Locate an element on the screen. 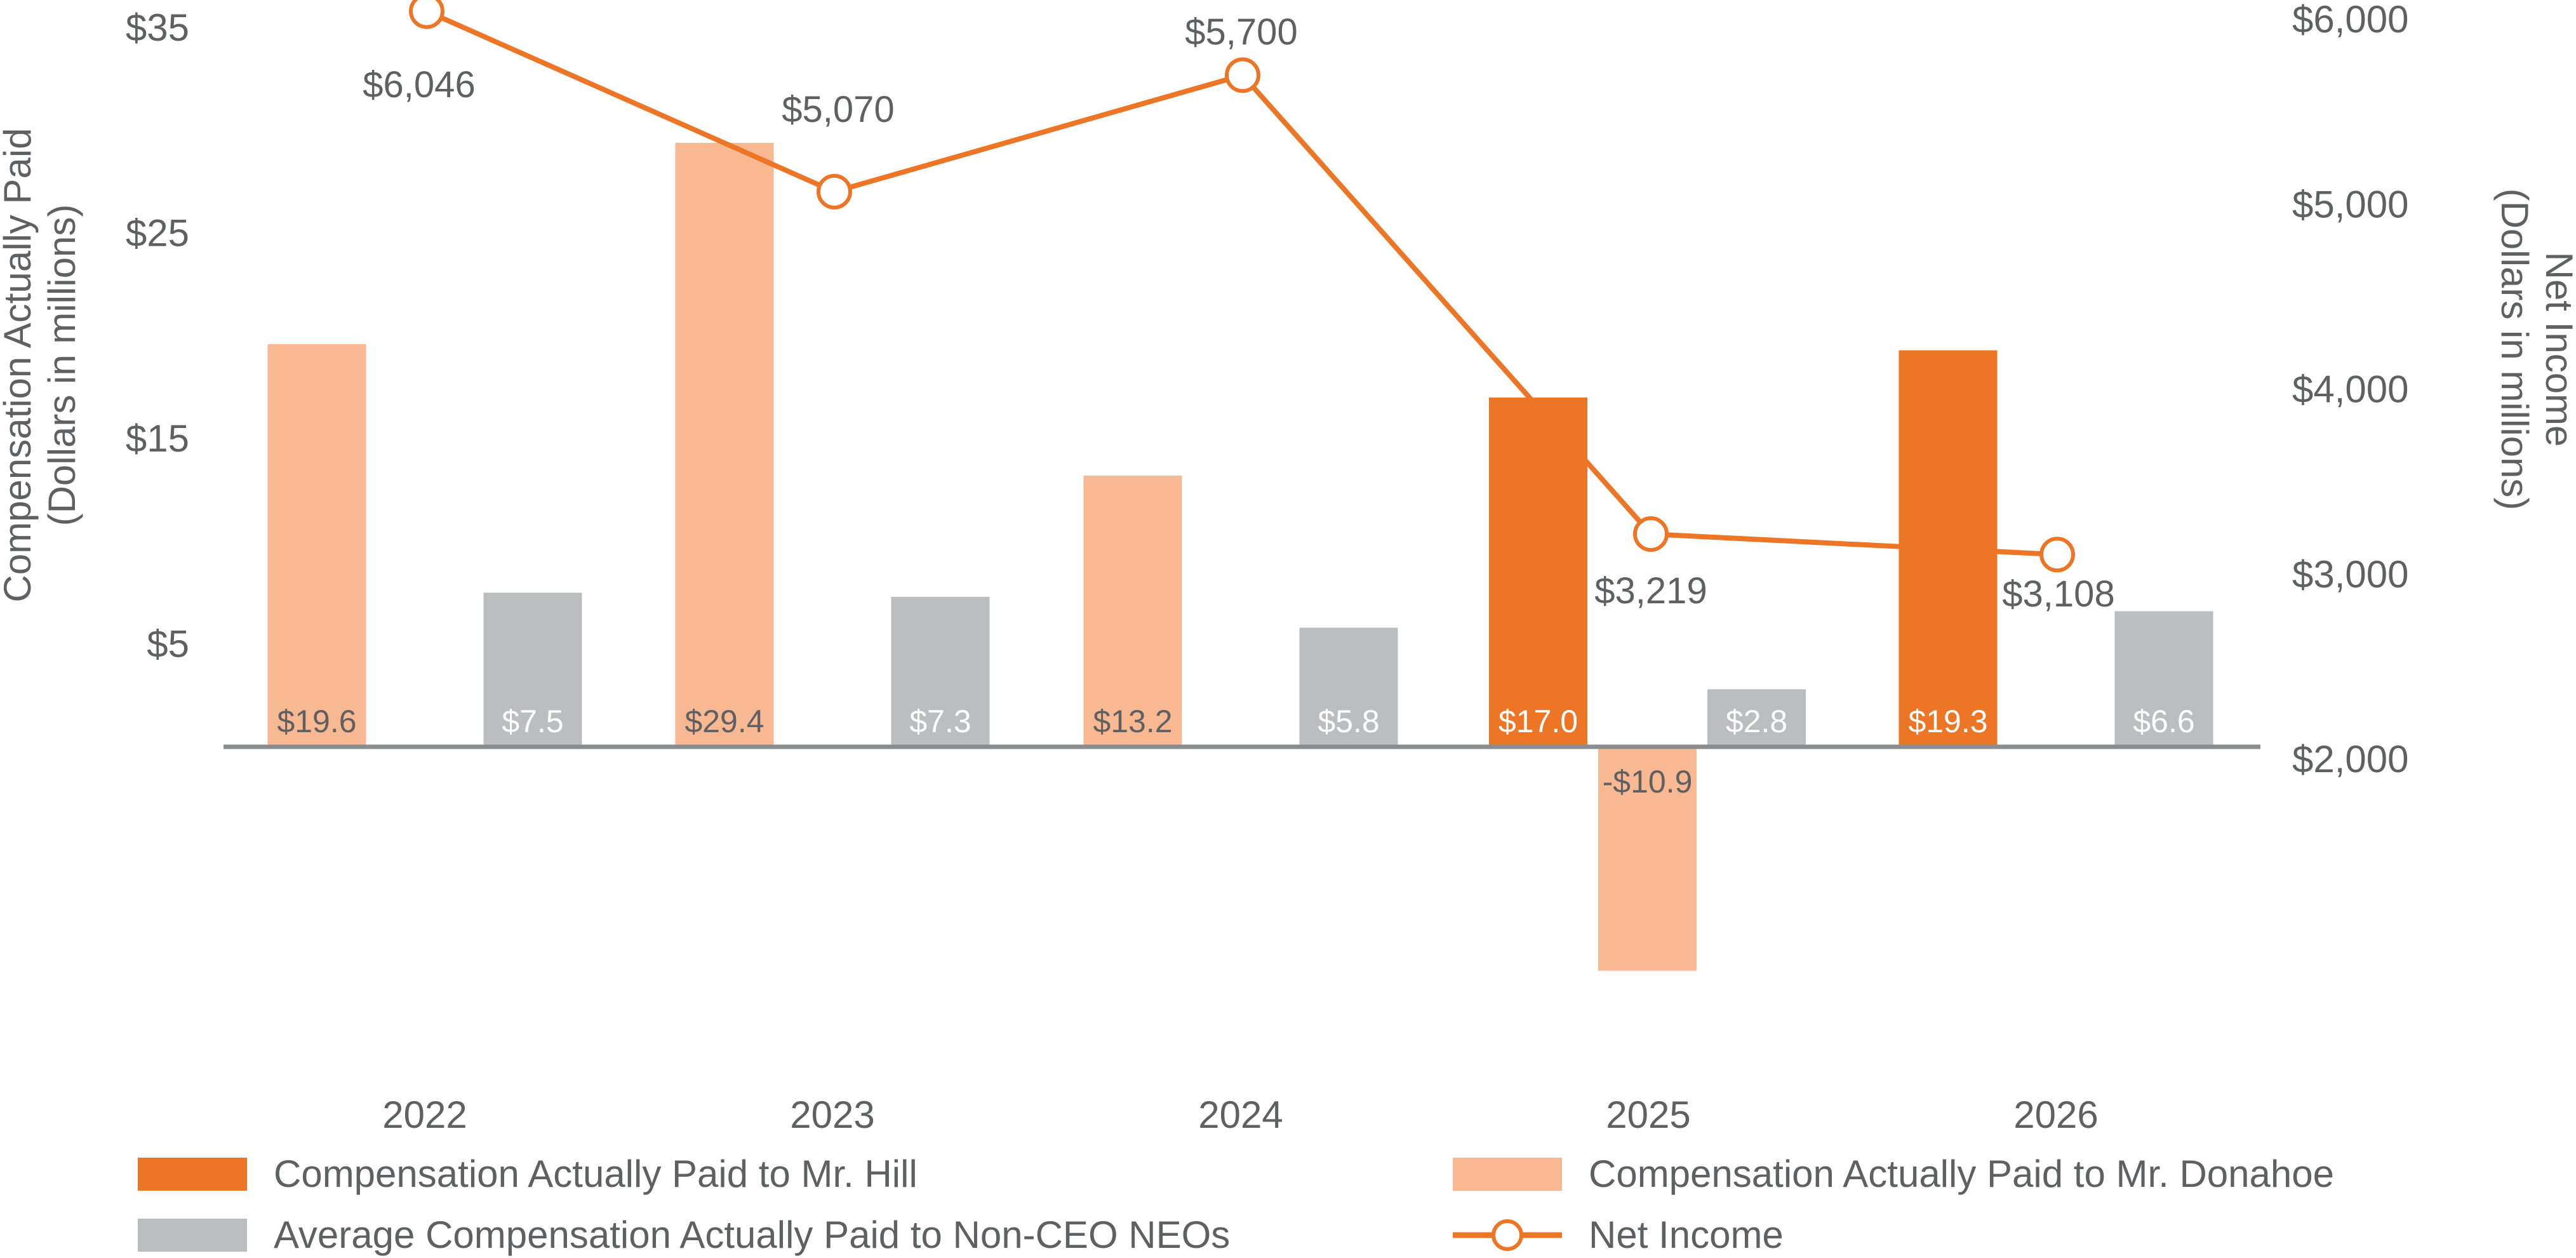 This screenshot has height=1258, width=2576. x-tick-2023: 2023 is located at coordinates (832, 1115).